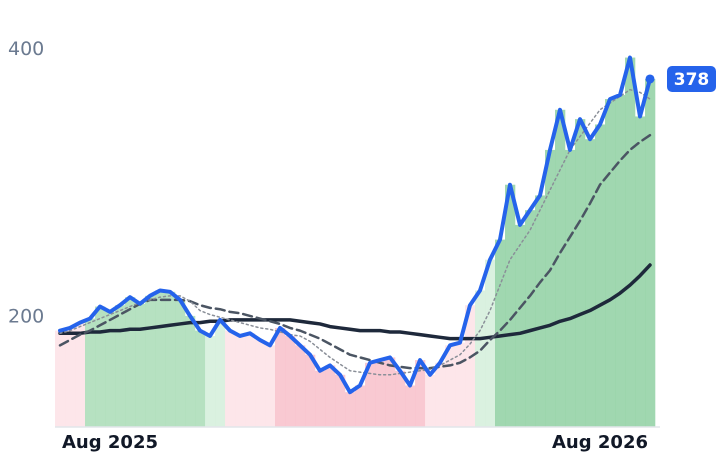  Describe the element at coordinates (600, 442) in the screenshot. I see `x-tick-label: Aug 2026` at that location.